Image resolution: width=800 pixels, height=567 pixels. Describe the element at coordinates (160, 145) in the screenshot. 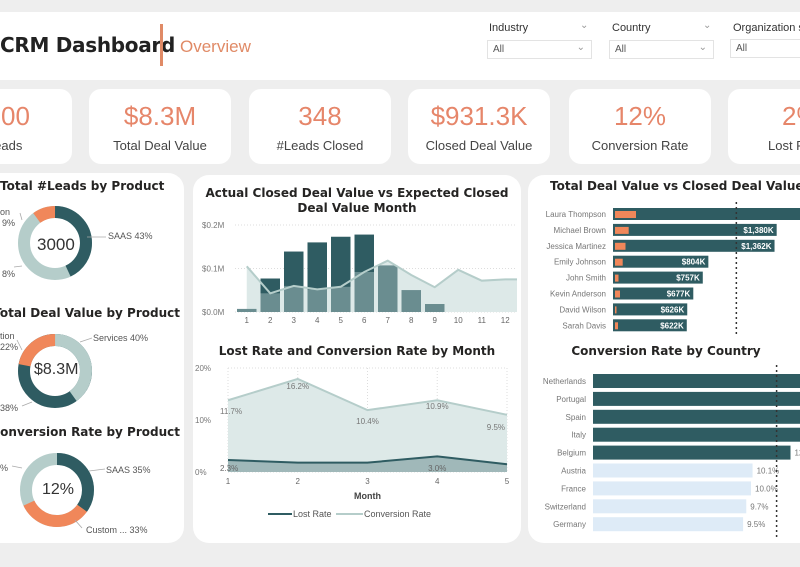

I see `kpi-label: Total Deal Value` at that location.